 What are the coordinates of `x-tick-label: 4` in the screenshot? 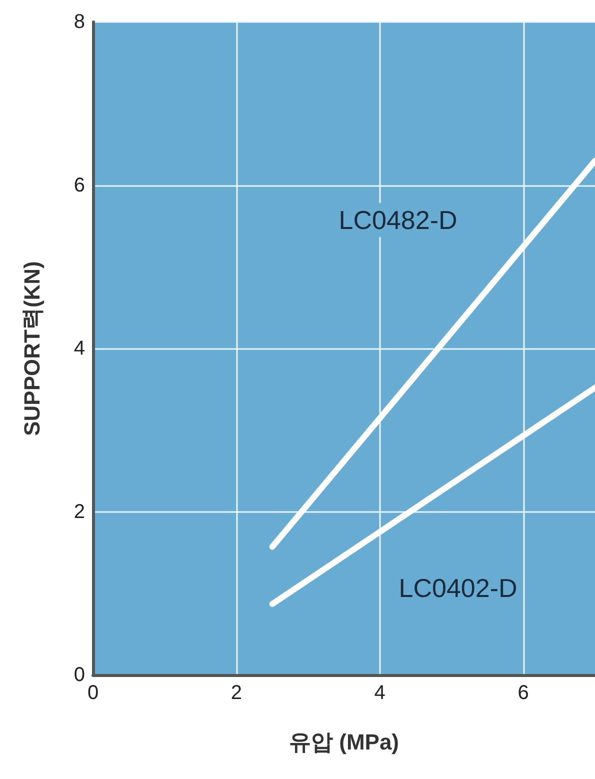 It's located at (380, 693).